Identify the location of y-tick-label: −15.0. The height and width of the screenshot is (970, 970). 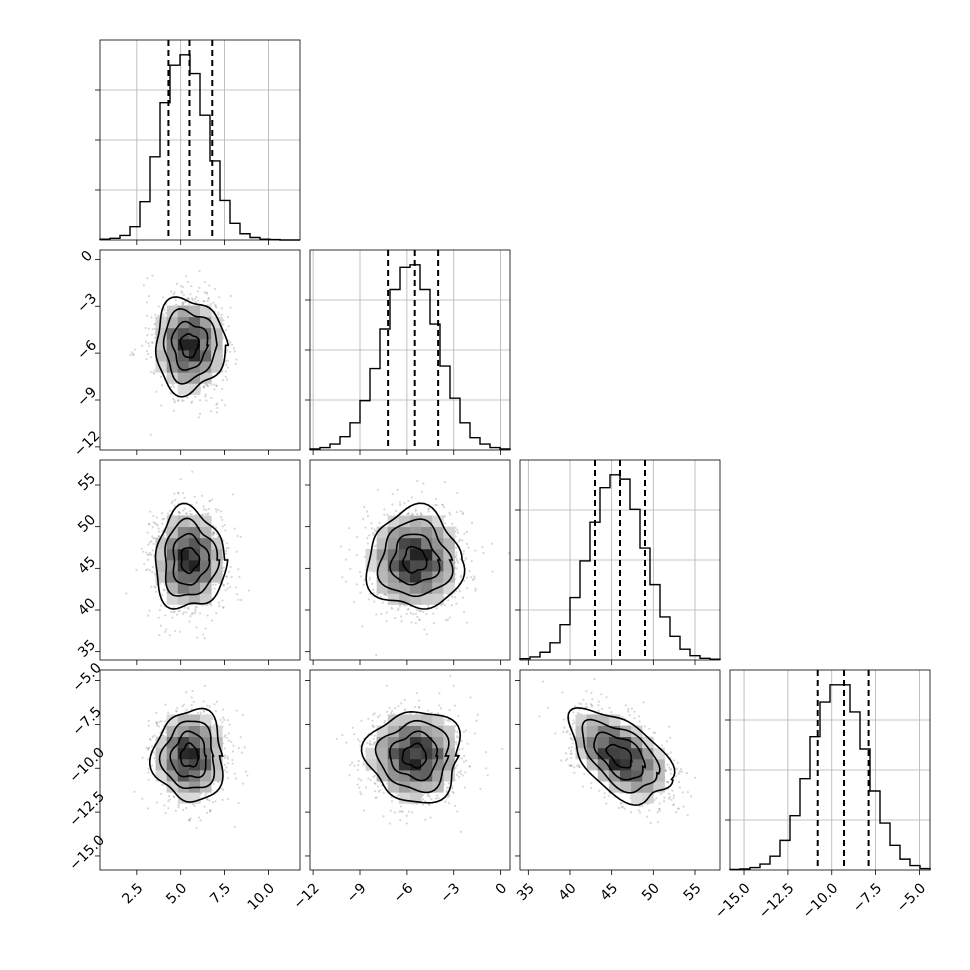
(87, 853).